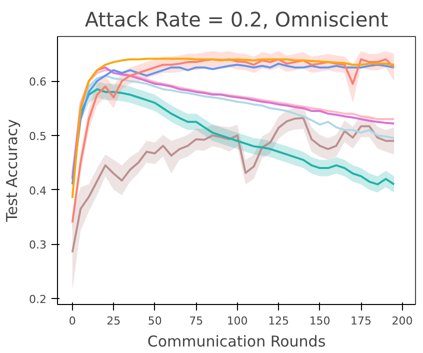  I want to click on chart-title: Attack Rate = 0.2, Omniscient, so click(236, 20).